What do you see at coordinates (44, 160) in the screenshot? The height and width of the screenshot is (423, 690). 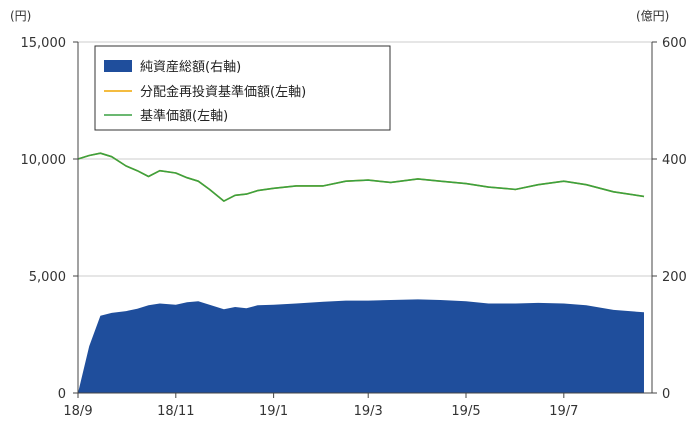 I see `left-tick-label: 10,000` at bounding box center [44, 160].